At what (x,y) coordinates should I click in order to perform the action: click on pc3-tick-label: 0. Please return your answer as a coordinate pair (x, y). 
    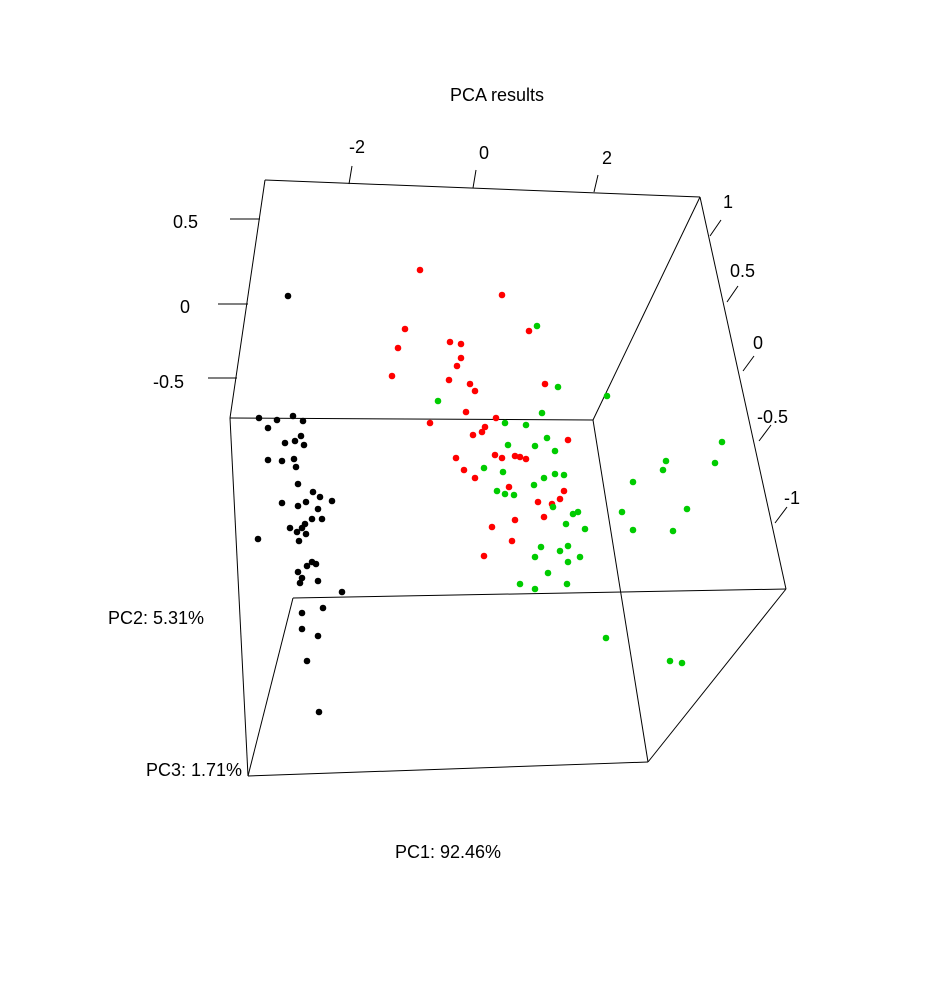
    Looking at the image, I should click on (758, 343).